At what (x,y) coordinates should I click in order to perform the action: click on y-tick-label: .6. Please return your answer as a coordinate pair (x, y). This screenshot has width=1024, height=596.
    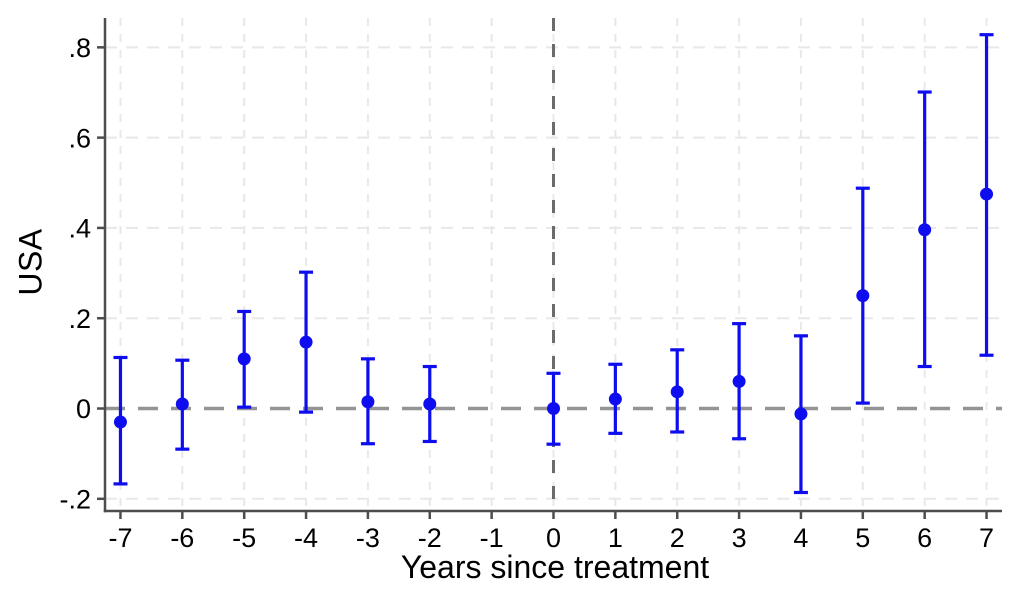
    Looking at the image, I should click on (79, 138).